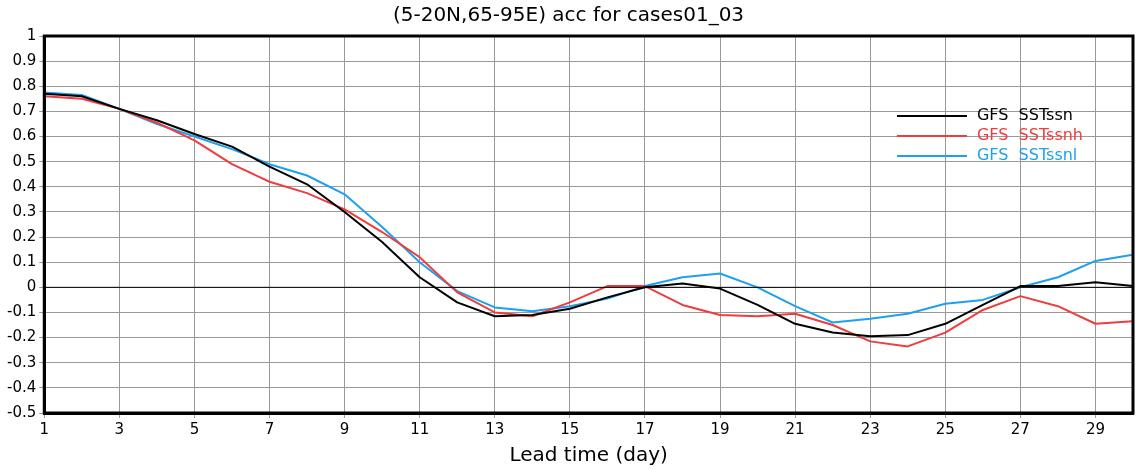 The height and width of the screenshot is (470, 1137). I want to click on y-tick-label: 0.1, so click(24, 261).